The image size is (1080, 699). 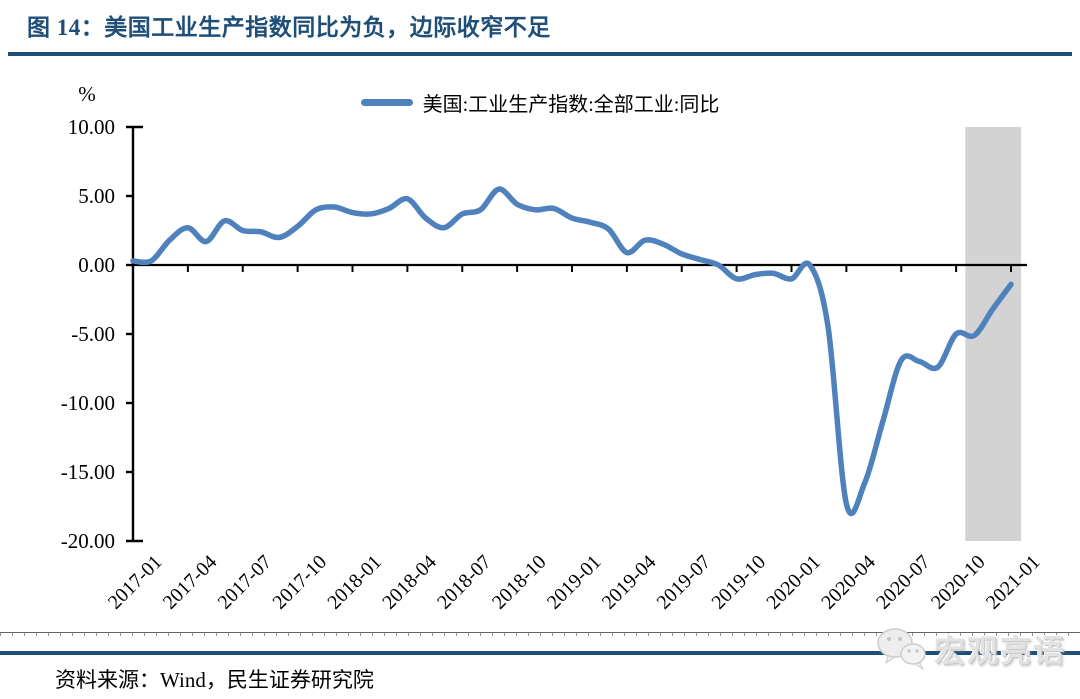 I want to click on y-tick-label: -5.00, so click(x=93, y=334).